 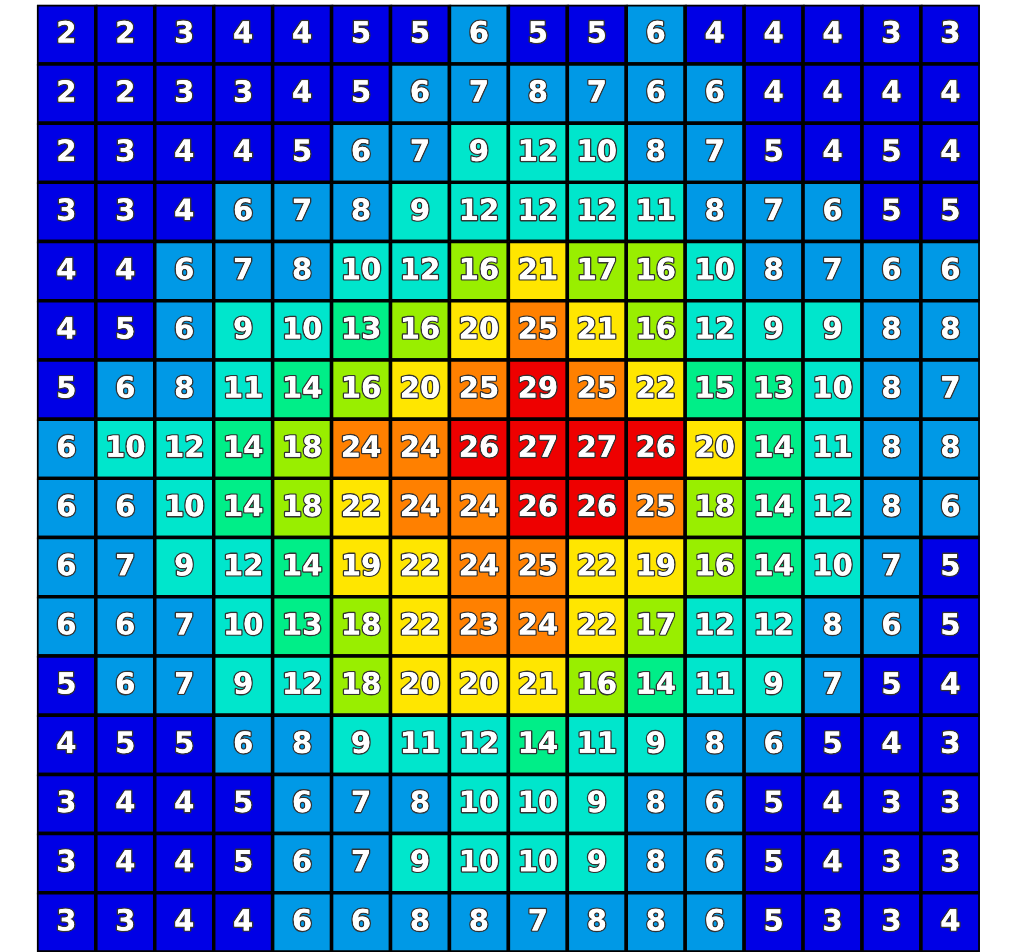 I want to click on data-label: 23, so click(x=478, y=623).